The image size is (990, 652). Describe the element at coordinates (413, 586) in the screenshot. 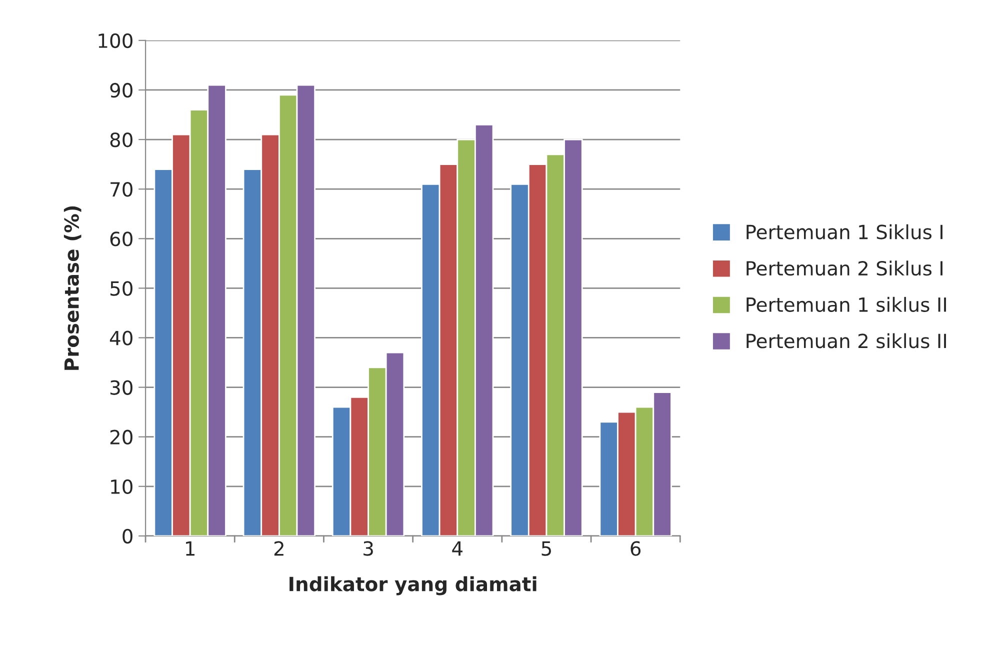

I see `x-axis-title: Indikator yang diamati` at that location.